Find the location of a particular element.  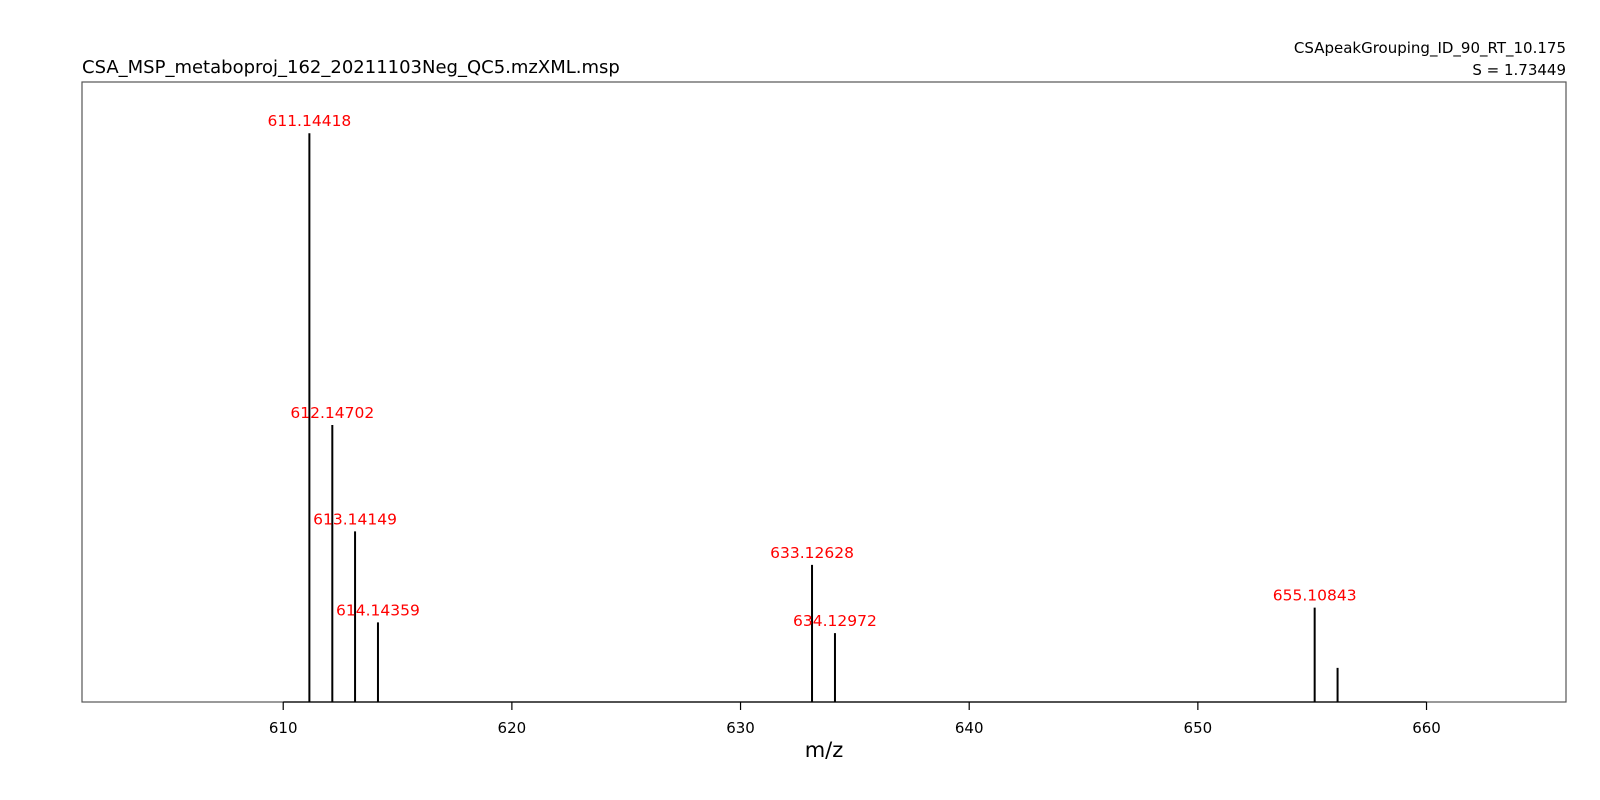

x-tick-label-650: 650 is located at coordinates (1198, 728).